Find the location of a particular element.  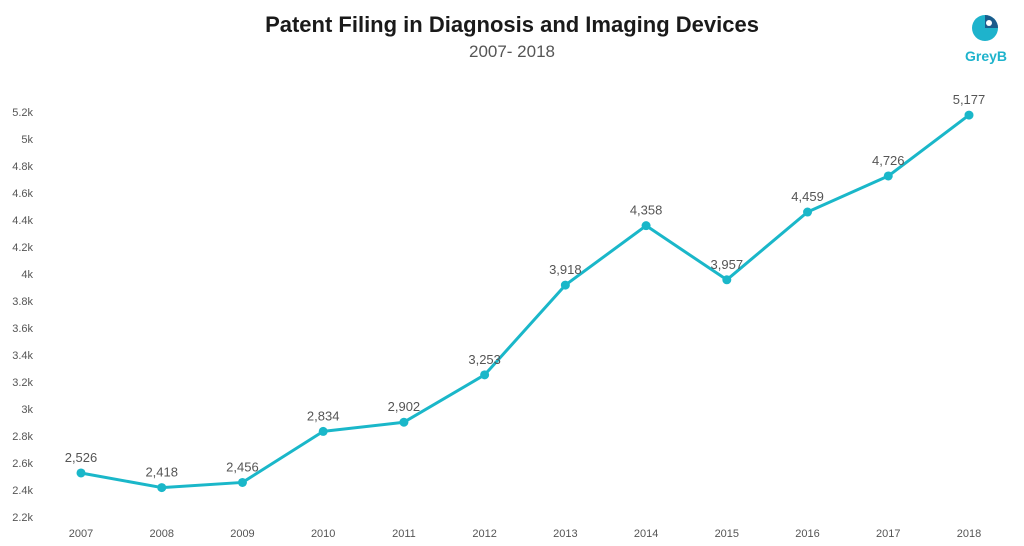

y-tick-label: 4.4k is located at coordinates (22, 221).